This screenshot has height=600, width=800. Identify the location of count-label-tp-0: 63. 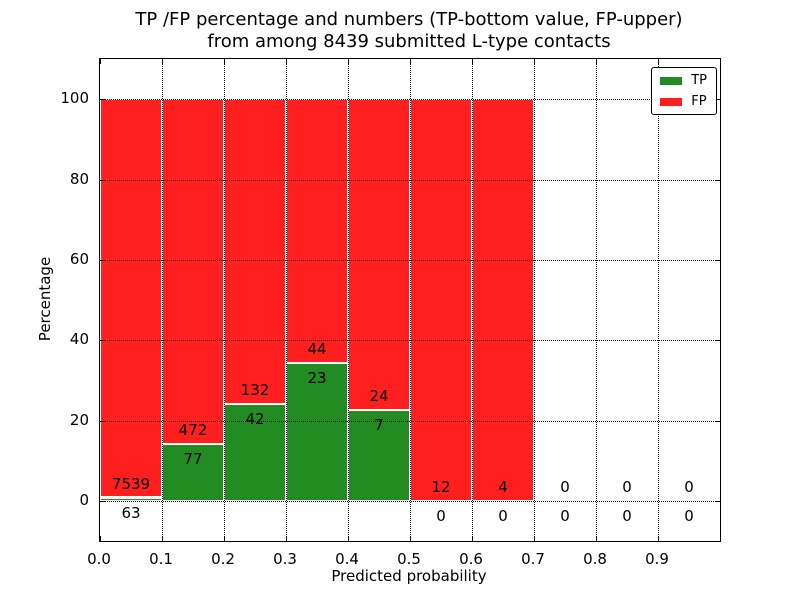
(131, 512).